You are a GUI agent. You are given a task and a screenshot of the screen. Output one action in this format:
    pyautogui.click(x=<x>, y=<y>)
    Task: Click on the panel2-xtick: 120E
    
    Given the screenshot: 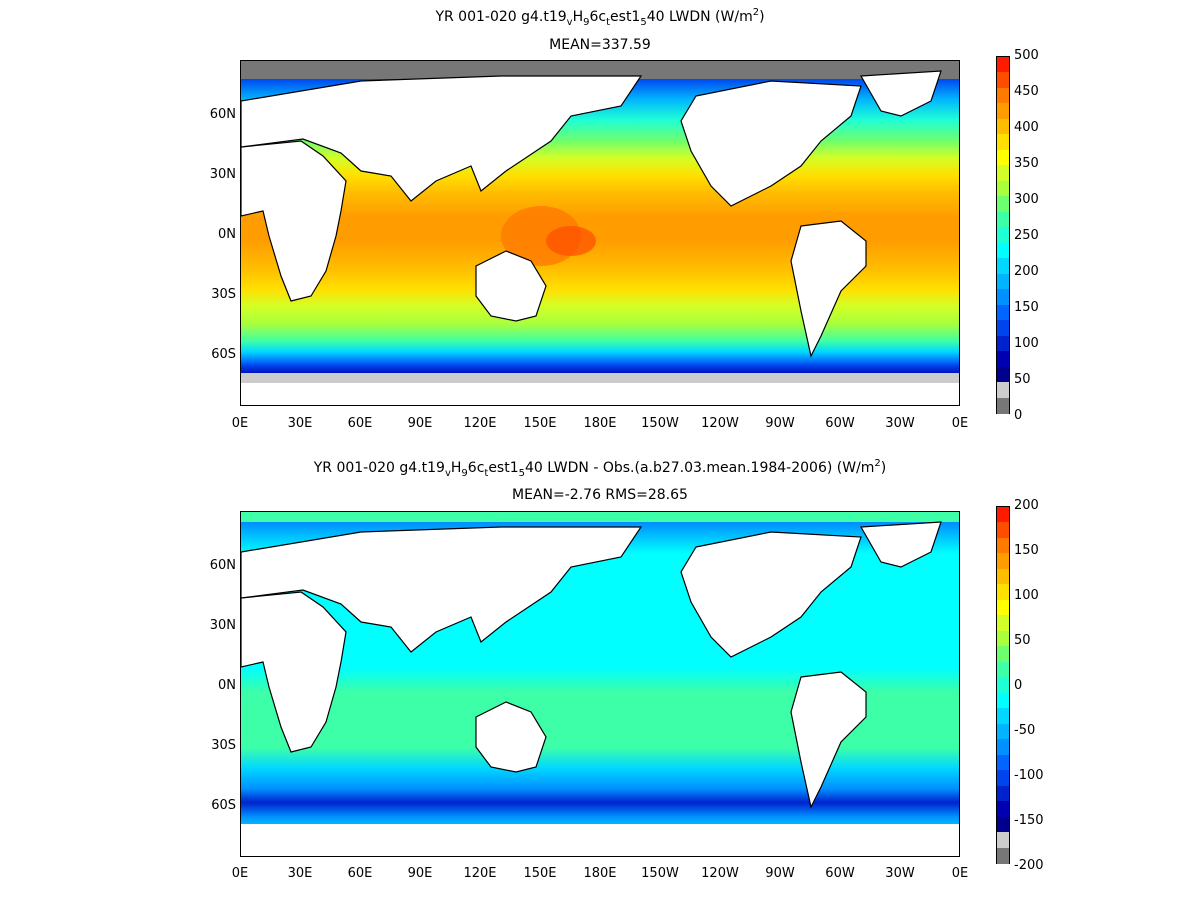 What is the action you would take?
    pyautogui.click(x=480, y=873)
    